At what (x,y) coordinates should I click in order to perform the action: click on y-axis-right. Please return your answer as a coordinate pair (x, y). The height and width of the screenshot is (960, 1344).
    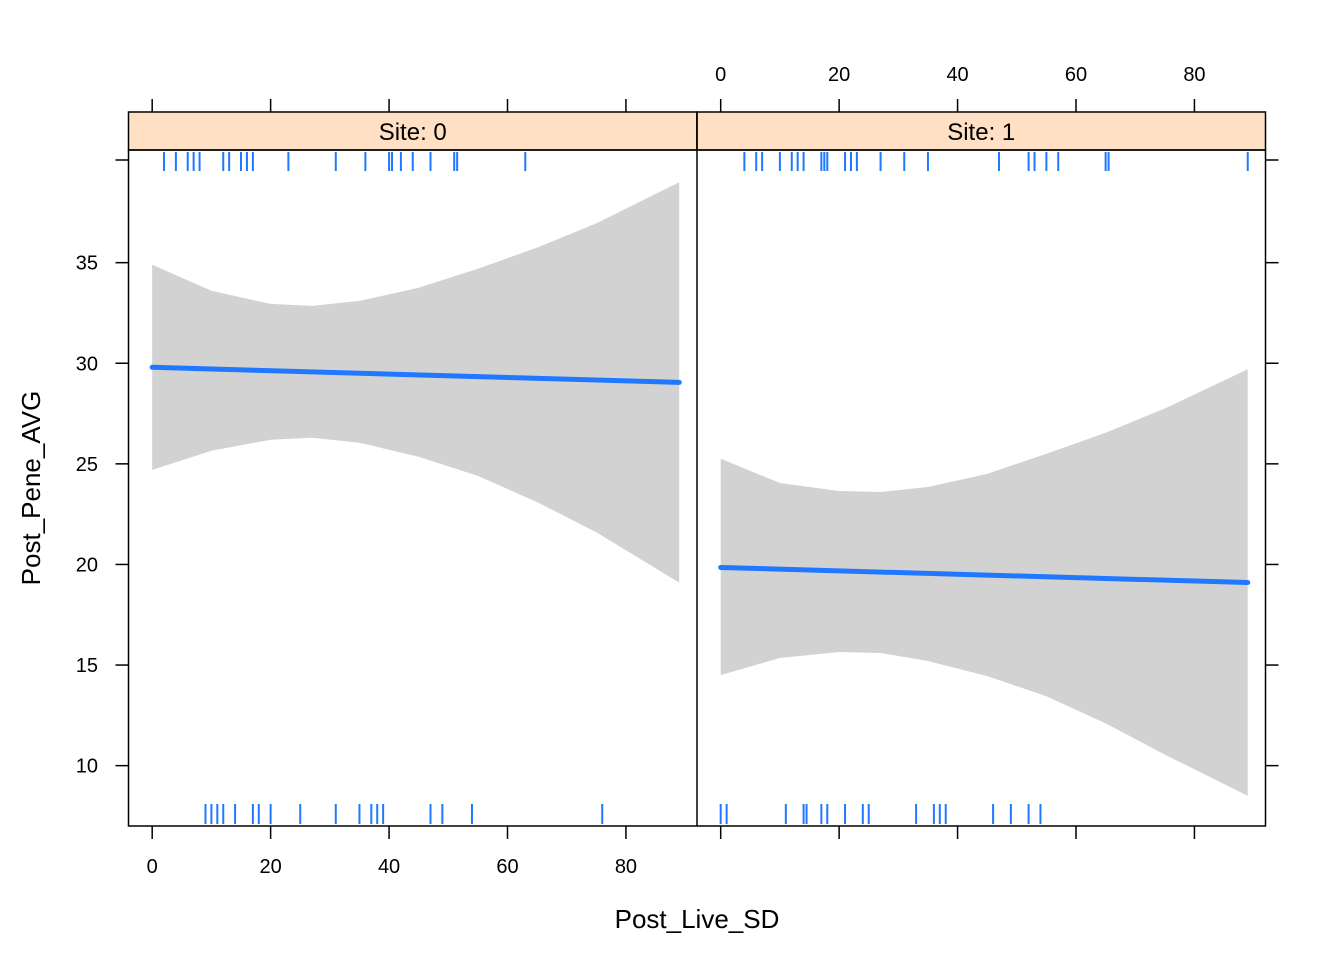
    Looking at the image, I should click on (1272, 463).